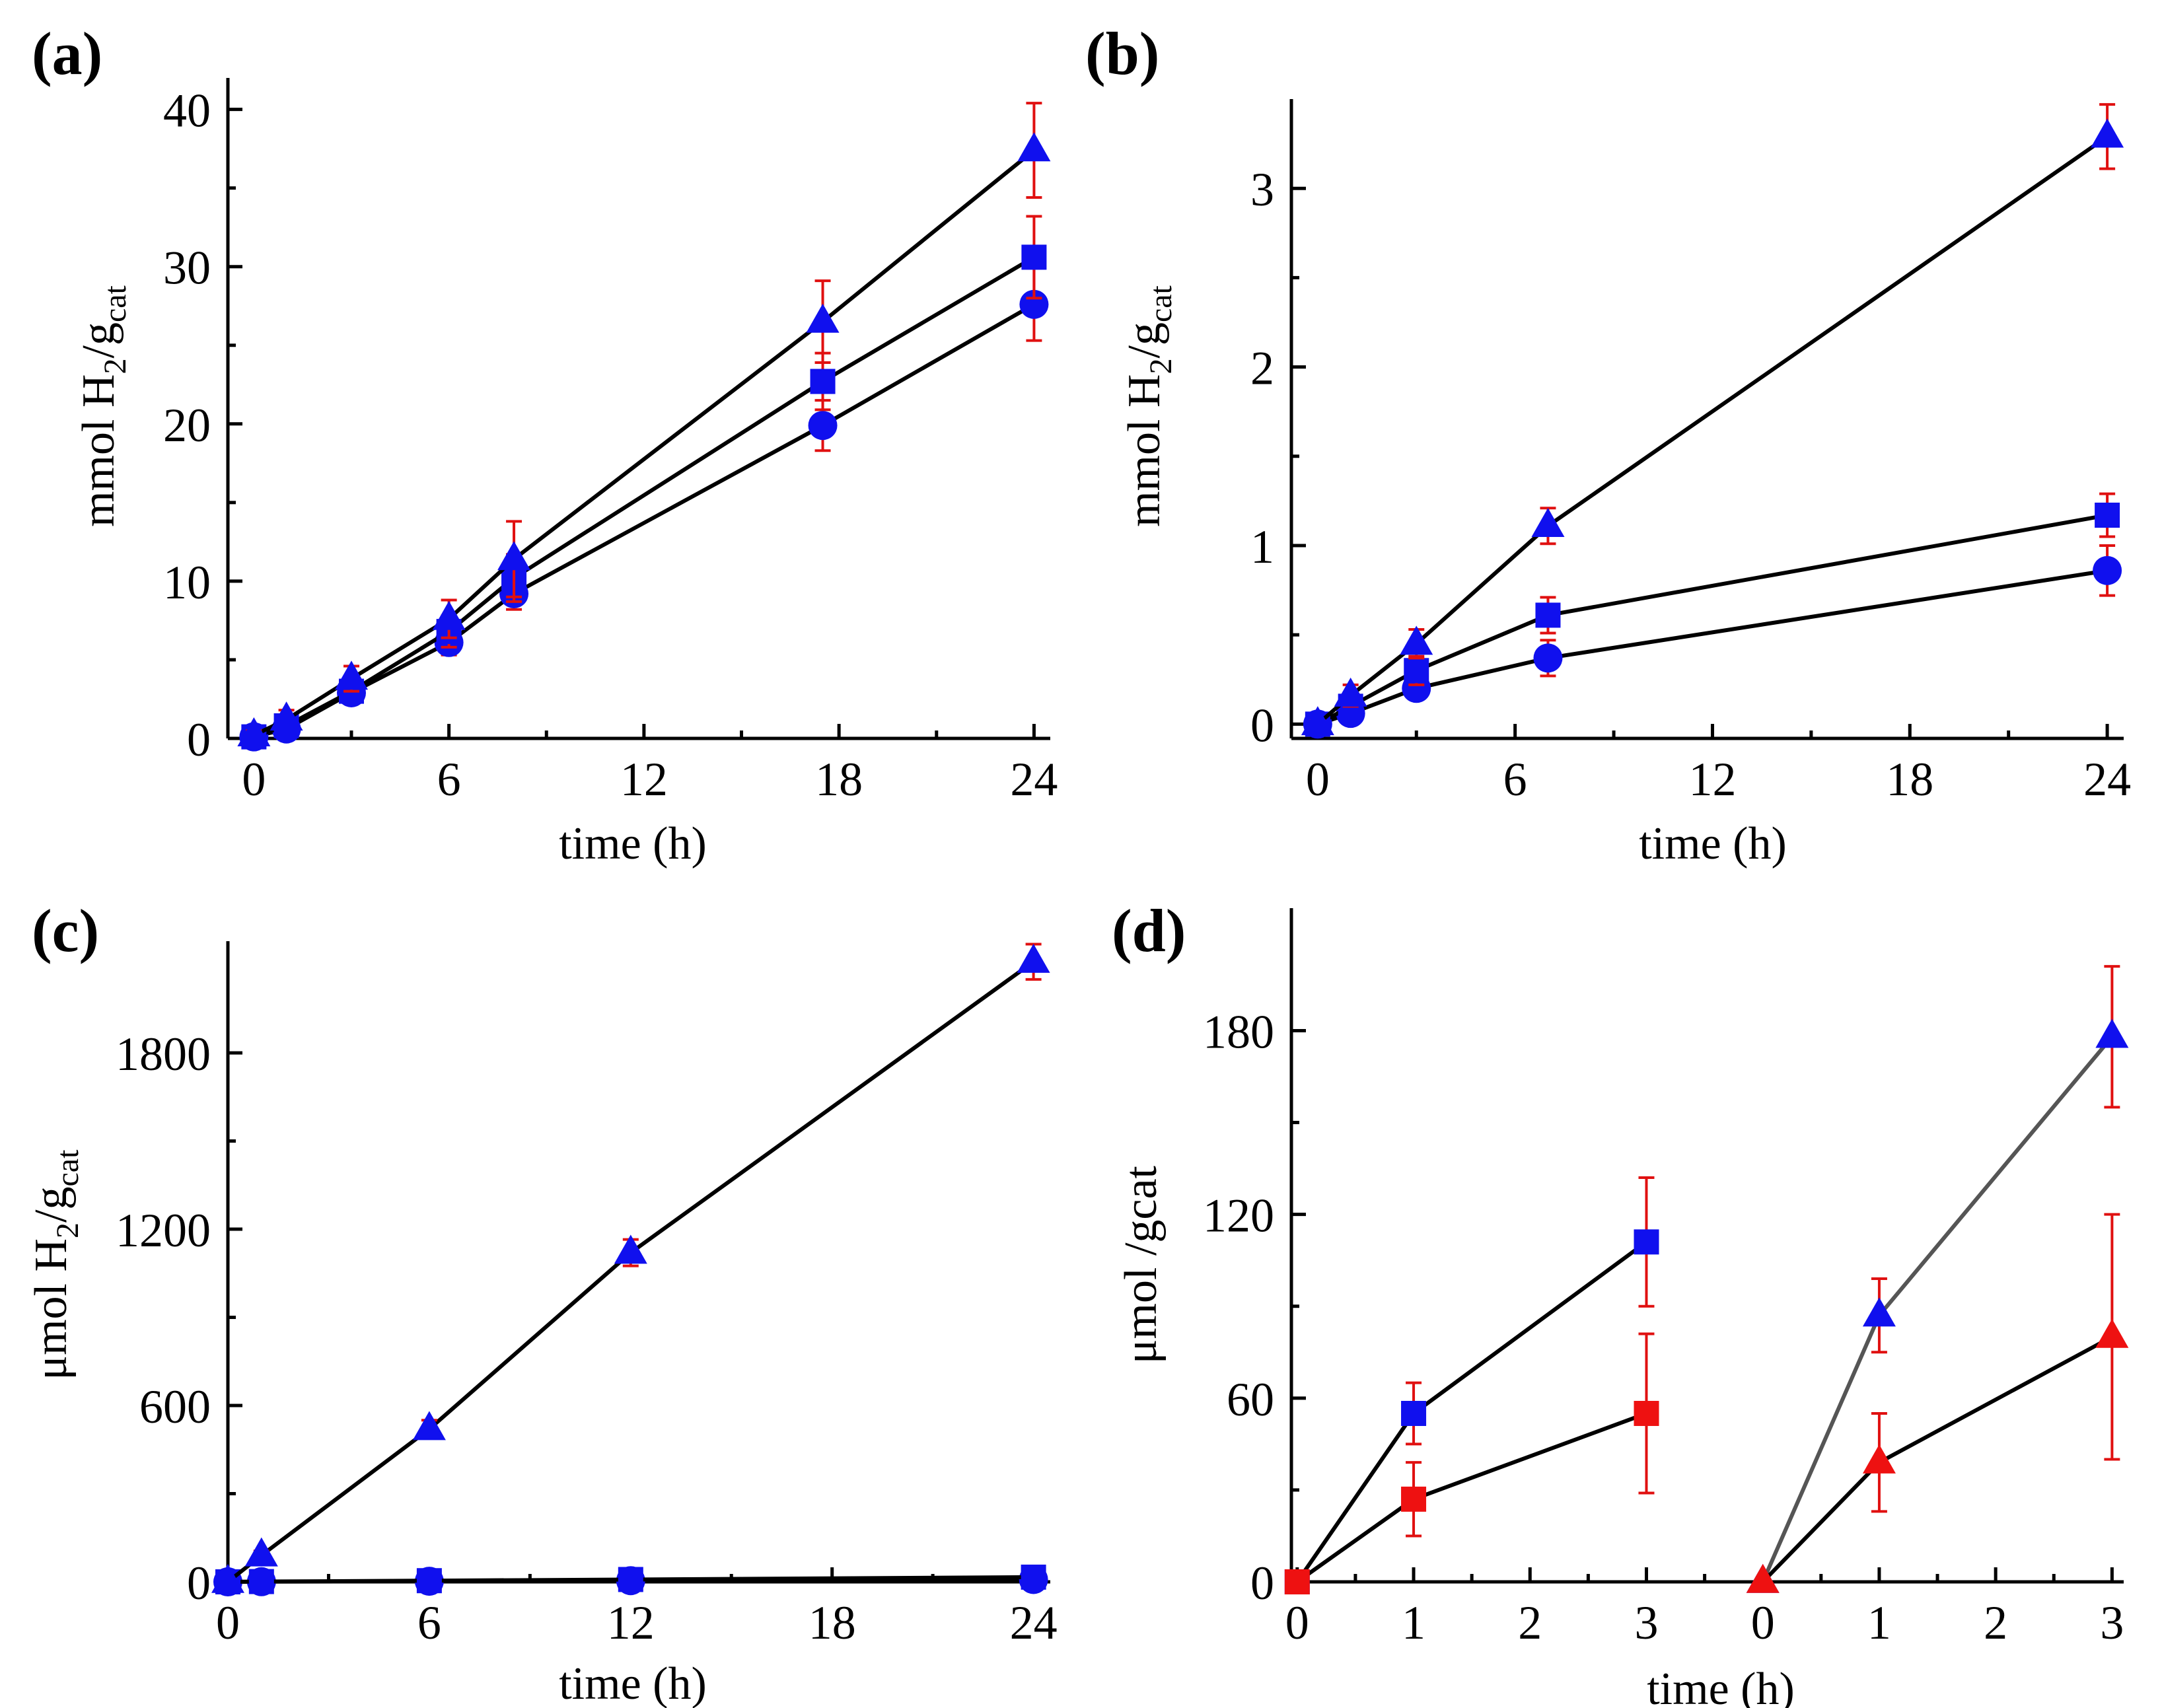 The height and width of the screenshot is (1708, 2162). Describe the element at coordinates (1144, 340) in the screenshot. I see `panel-b-ylabel-mid: /g` at that location.